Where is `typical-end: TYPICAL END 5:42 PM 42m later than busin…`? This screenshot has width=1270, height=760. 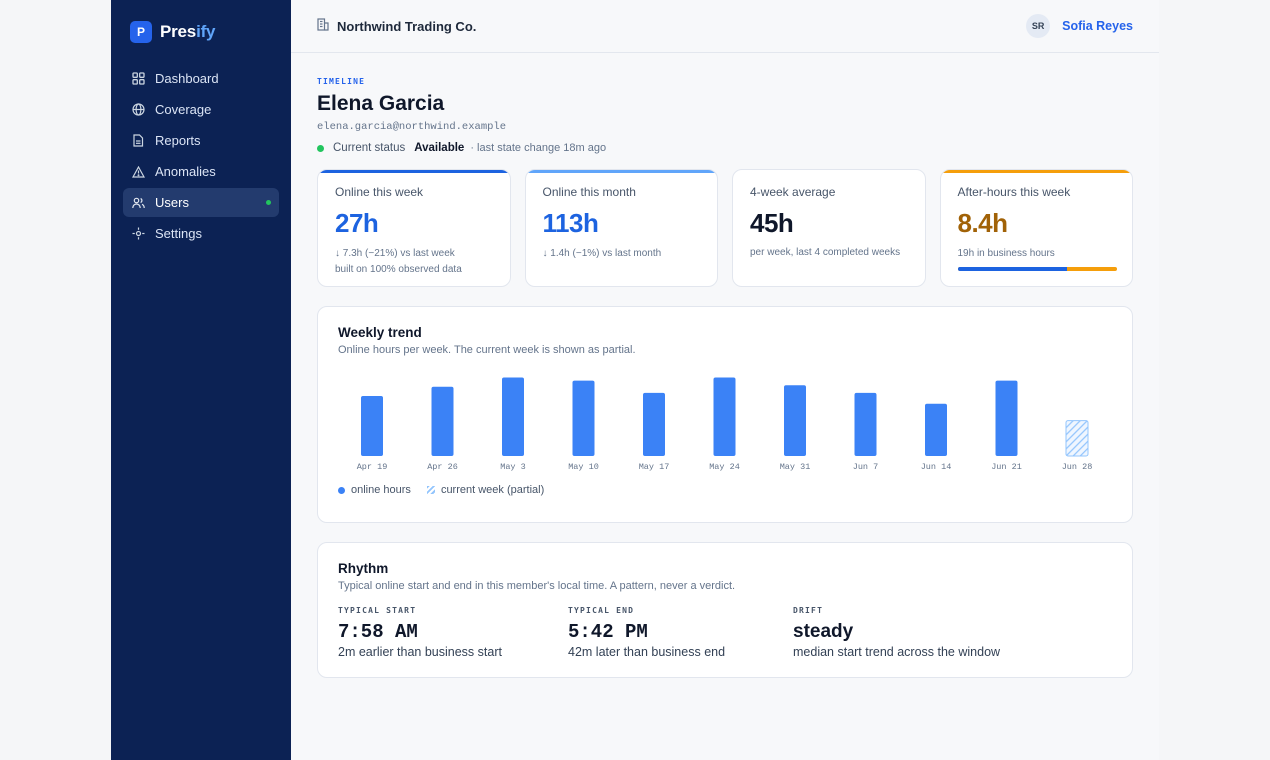
typical-end: TYPICAL END 5:42 PM 42m later than busin… is located at coordinates (680, 632).